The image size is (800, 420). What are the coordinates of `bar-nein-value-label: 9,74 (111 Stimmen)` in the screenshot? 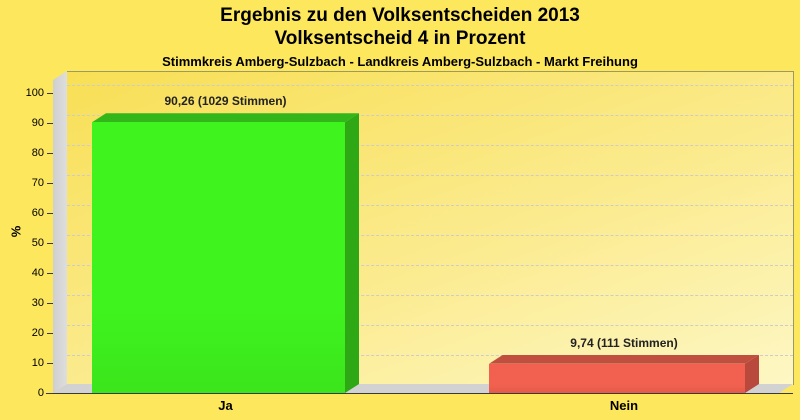 It's located at (624, 342).